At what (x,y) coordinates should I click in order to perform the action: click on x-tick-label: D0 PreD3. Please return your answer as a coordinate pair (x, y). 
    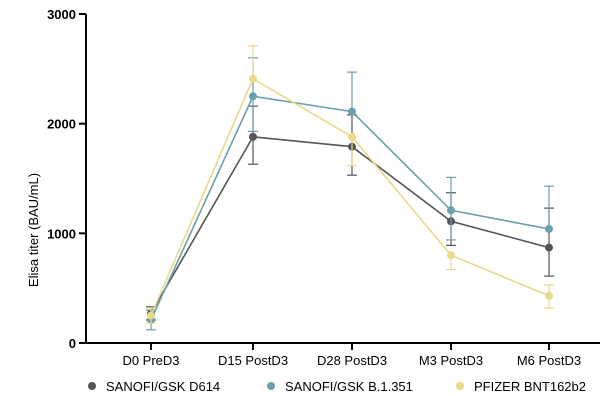
    Looking at the image, I should click on (150, 360).